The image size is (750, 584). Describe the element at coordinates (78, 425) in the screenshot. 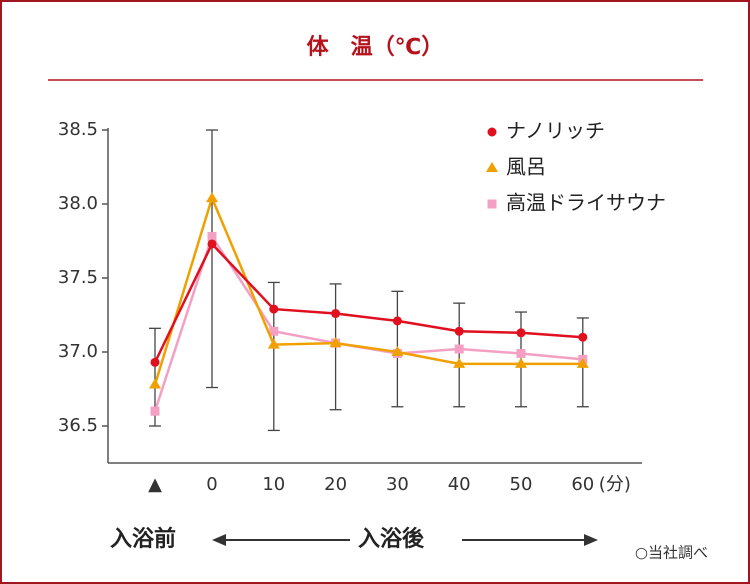

I see `y-tick-label: 36.5` at that location.